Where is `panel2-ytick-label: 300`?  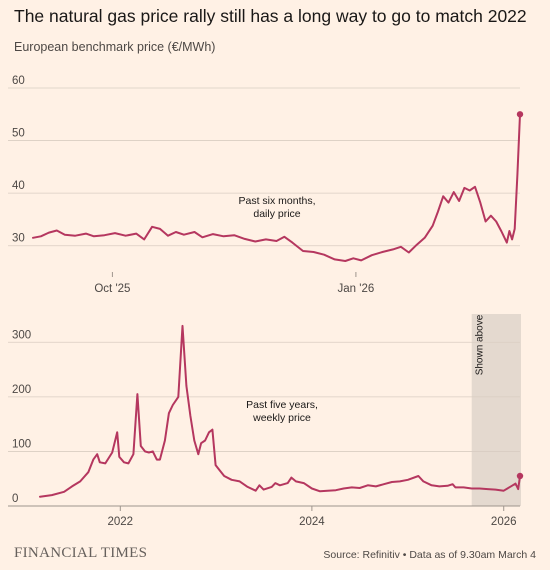
panel2-ytick-label: 300 is located at coordinates (21, 335).